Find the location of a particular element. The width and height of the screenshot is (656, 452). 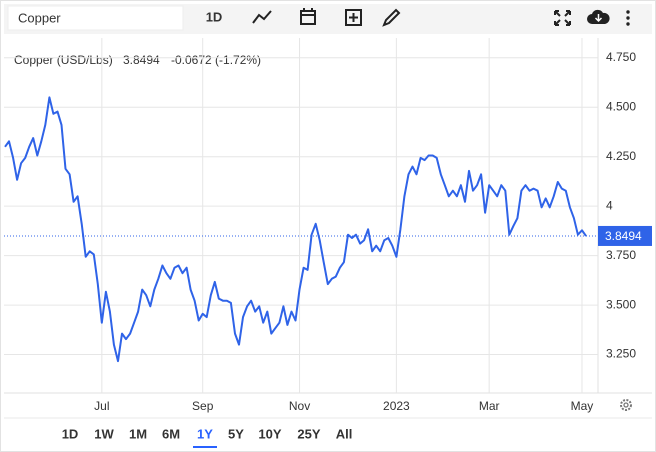

search-box is located at coordinates (95, 18).